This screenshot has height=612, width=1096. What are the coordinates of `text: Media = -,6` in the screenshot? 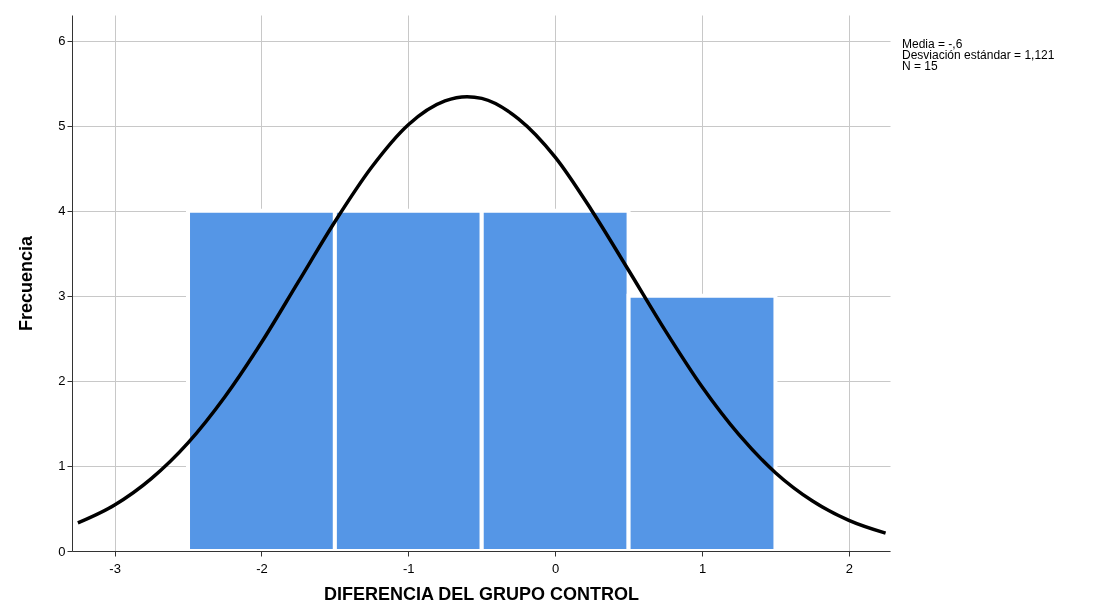 It's located at (932, 44).